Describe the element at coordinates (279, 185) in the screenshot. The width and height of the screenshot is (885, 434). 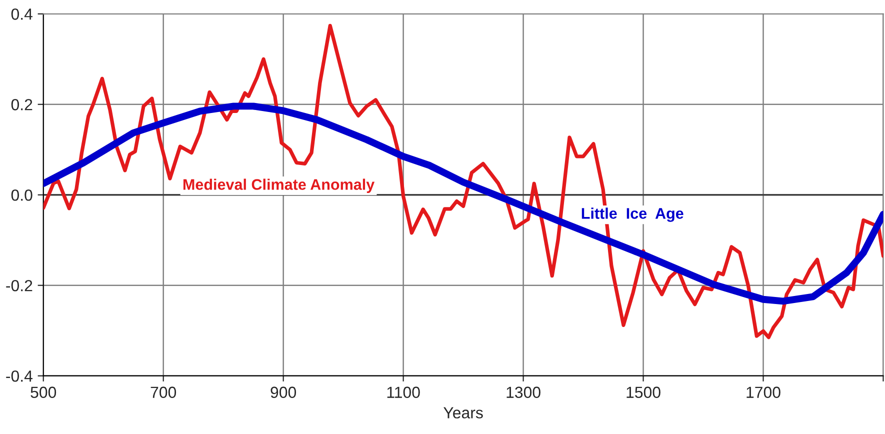
I see `annotation: Medieval Climate Anomaly` at that location.